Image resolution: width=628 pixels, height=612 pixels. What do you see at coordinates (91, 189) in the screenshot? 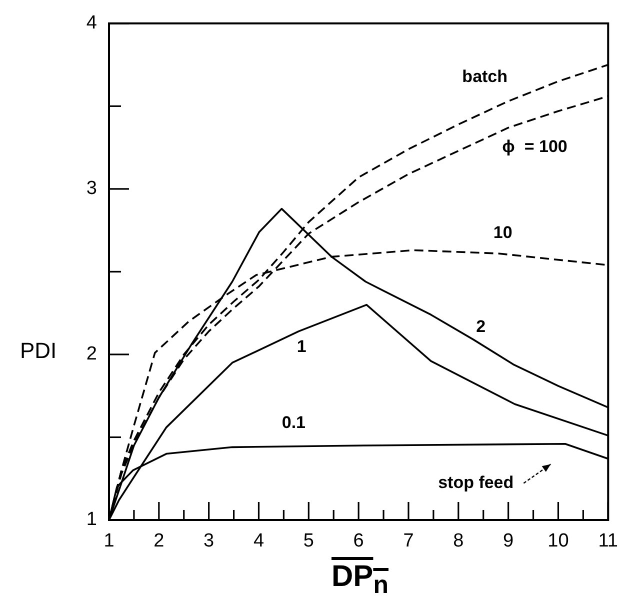
I see `y-tick-label: 3` at bounding box center [91, 189].